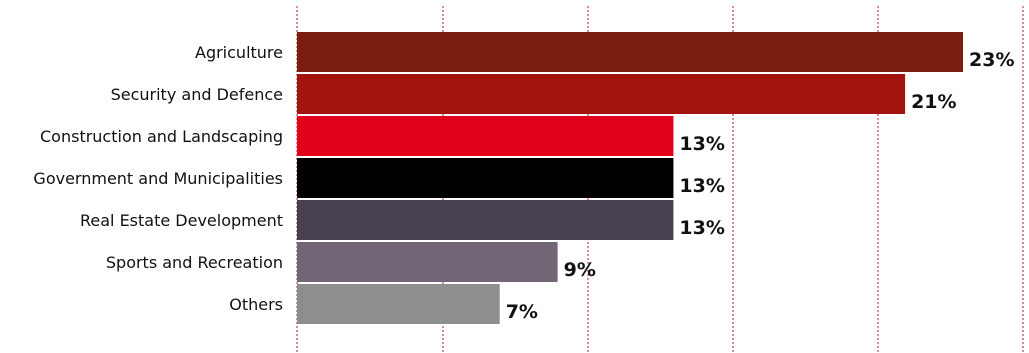 The width and height of the screenshot is (1029, 353). What do you see at coordinates (601, 94) in the screenshot?
I see `bar-security-and-defence` at bounding box center [601, 94].